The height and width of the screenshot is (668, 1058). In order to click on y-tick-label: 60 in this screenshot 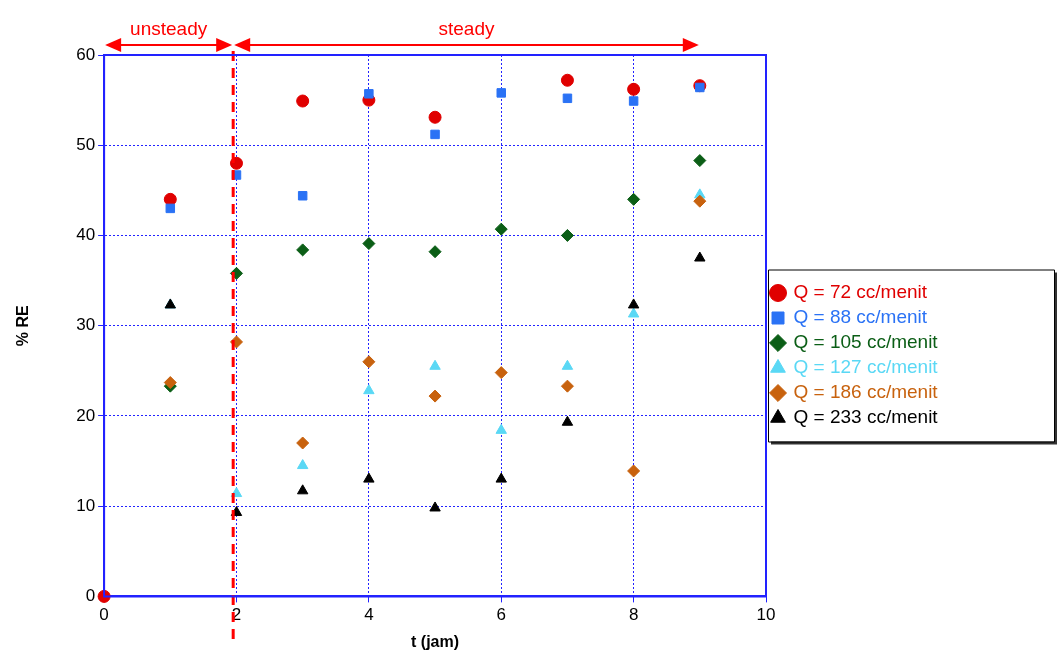, I will do `click(86, 54)`.